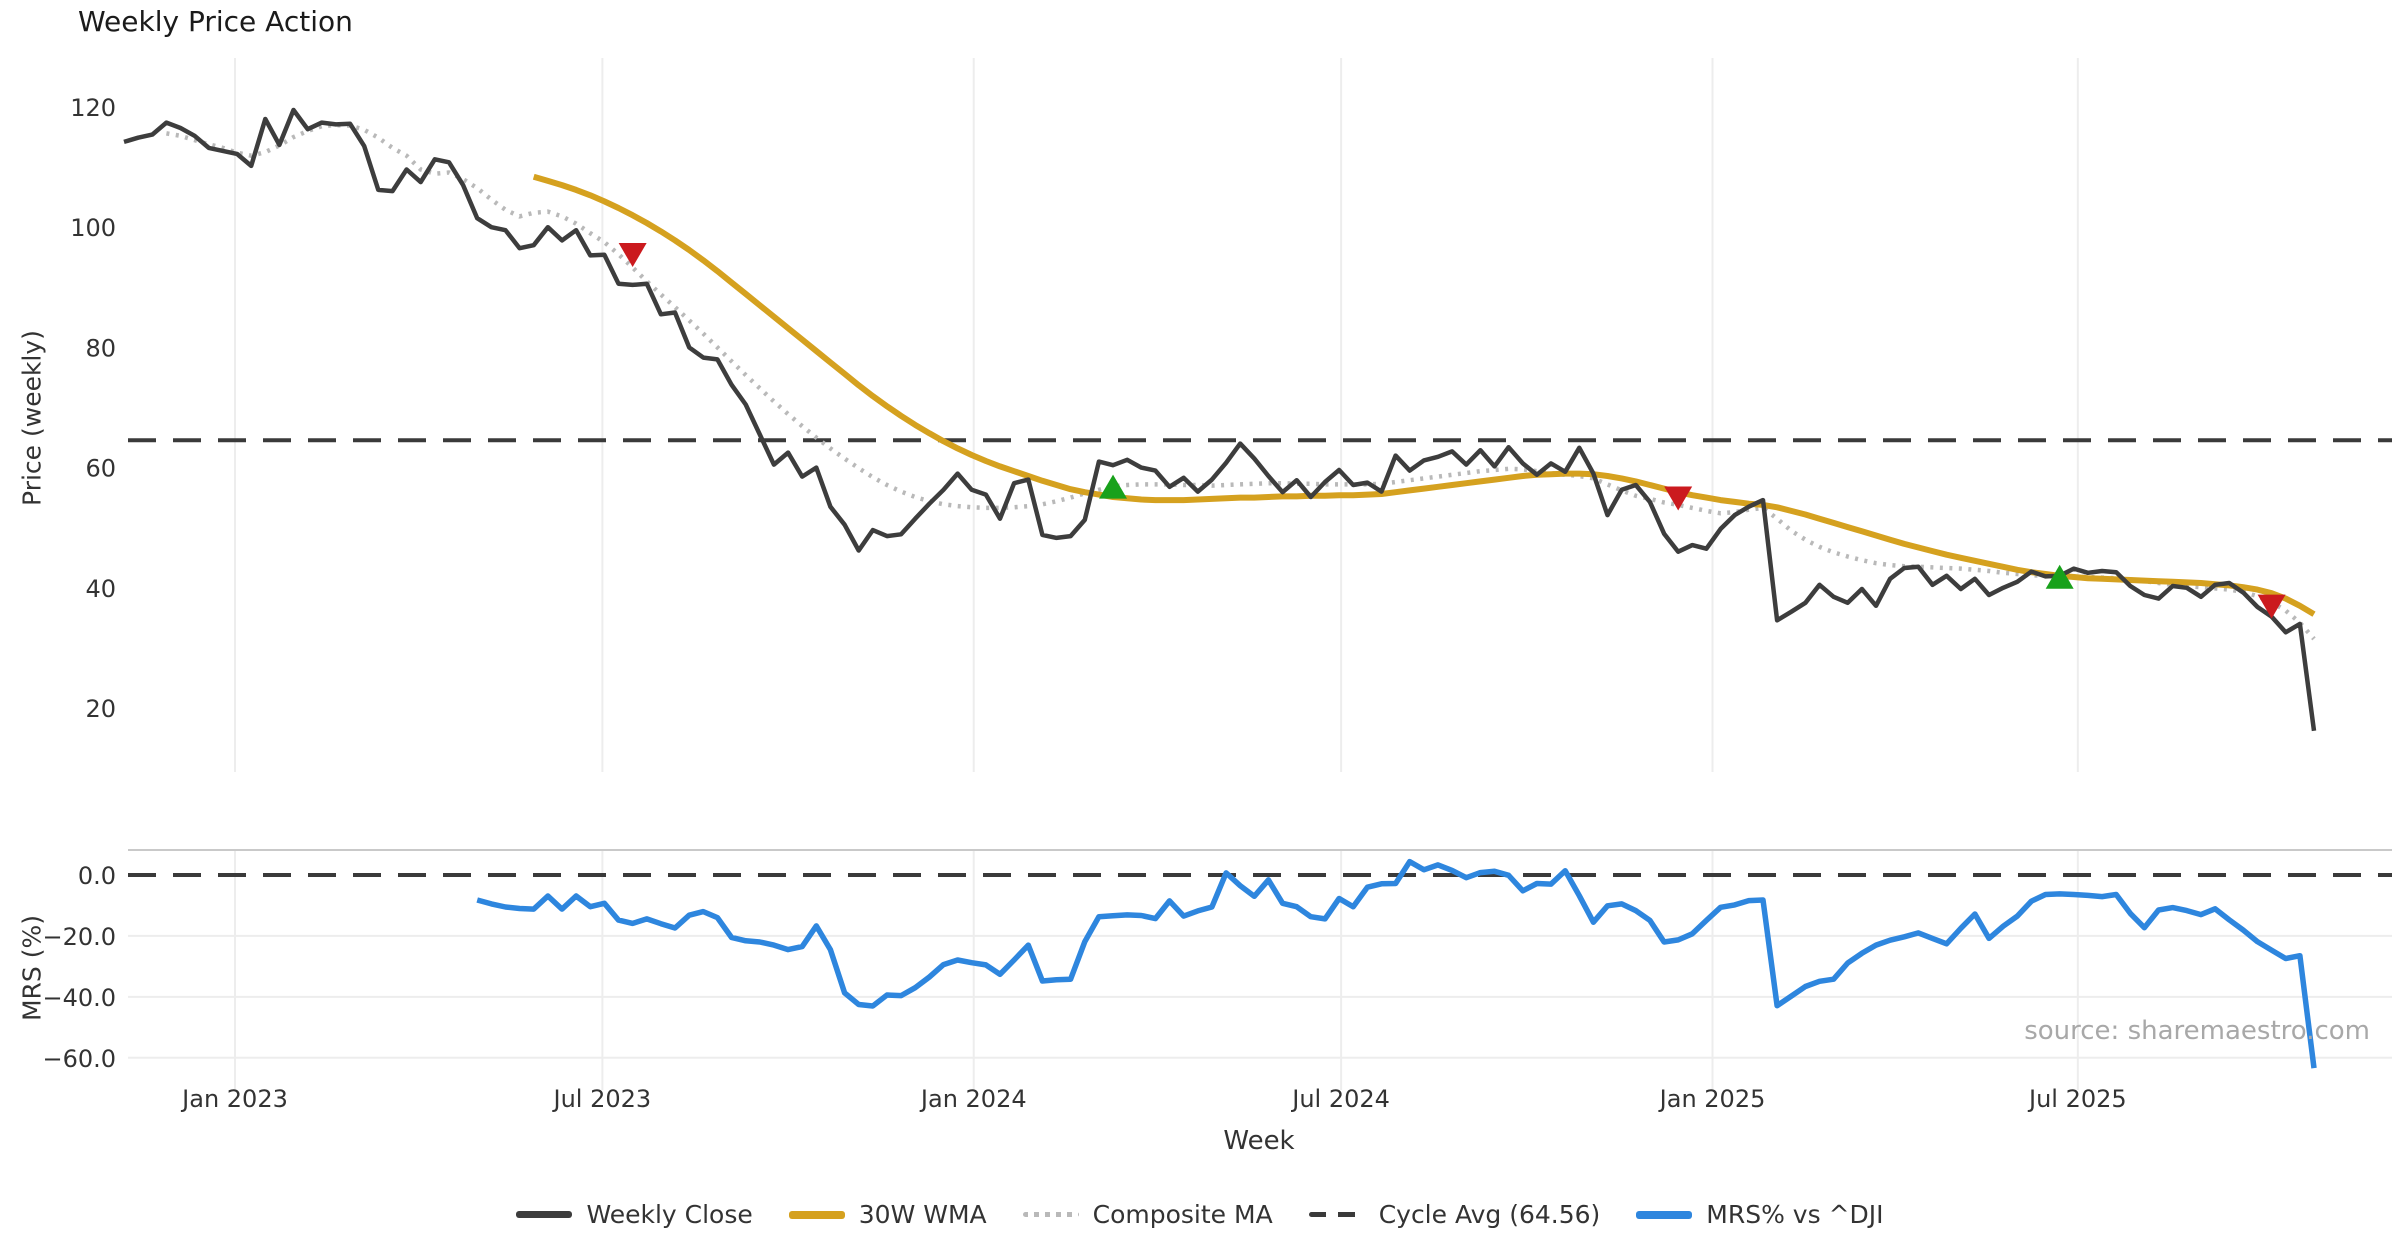  Describe the element at coordinates (1336, 1214) in the screenshot. I see `cycle-avg-dashed-swatch-icon` at that location.